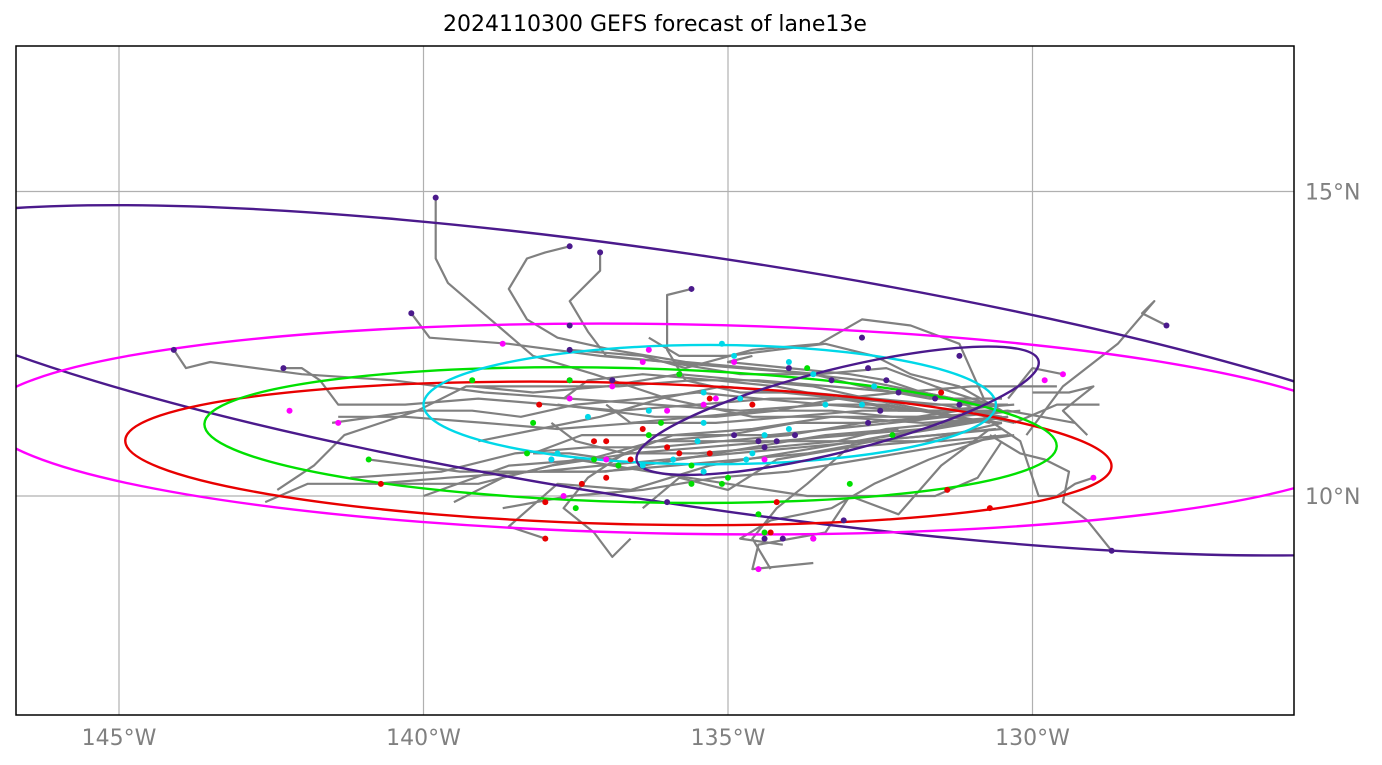 The width and height of the screenshot is (1382, 765). What do you see at coordinates (1332, 497) in the screenshot?
I see `lat-tick-label: 10°N` at bounding box center [1332, 497].